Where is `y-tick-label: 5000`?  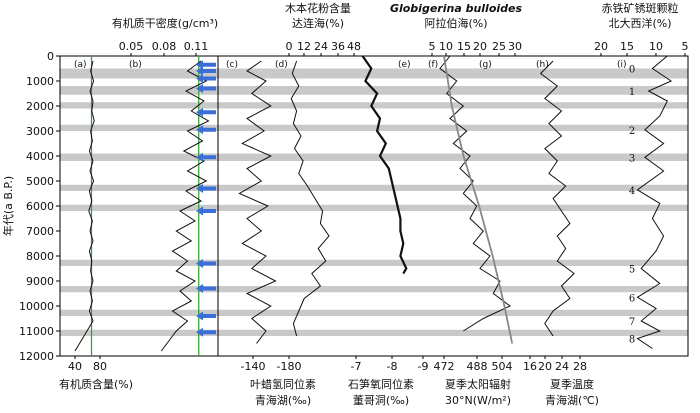 y-tick-label: 5000 is located at coordinates (40, 181).